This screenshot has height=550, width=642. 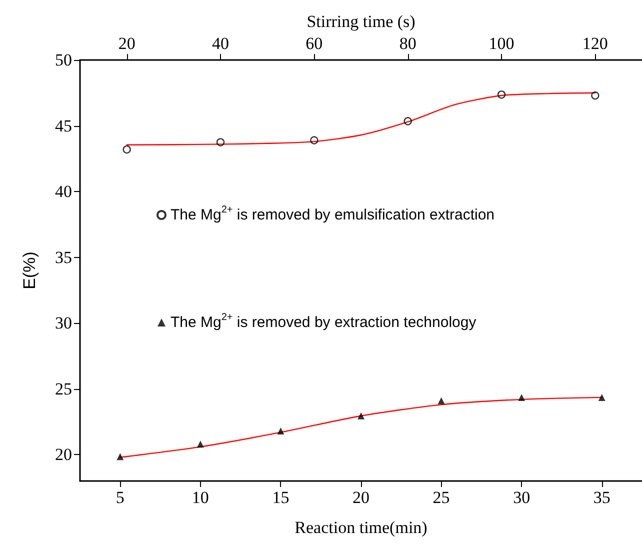 I want to click on y-tick-label: 50, so click(x=63, y=60).